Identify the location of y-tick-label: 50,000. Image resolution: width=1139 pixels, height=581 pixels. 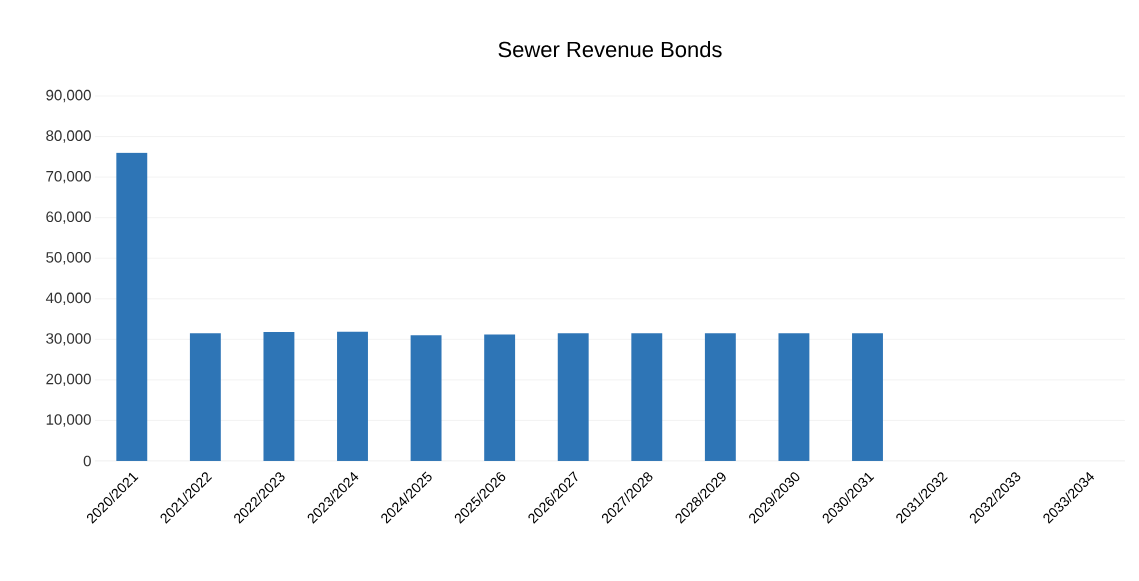
(68, 258).